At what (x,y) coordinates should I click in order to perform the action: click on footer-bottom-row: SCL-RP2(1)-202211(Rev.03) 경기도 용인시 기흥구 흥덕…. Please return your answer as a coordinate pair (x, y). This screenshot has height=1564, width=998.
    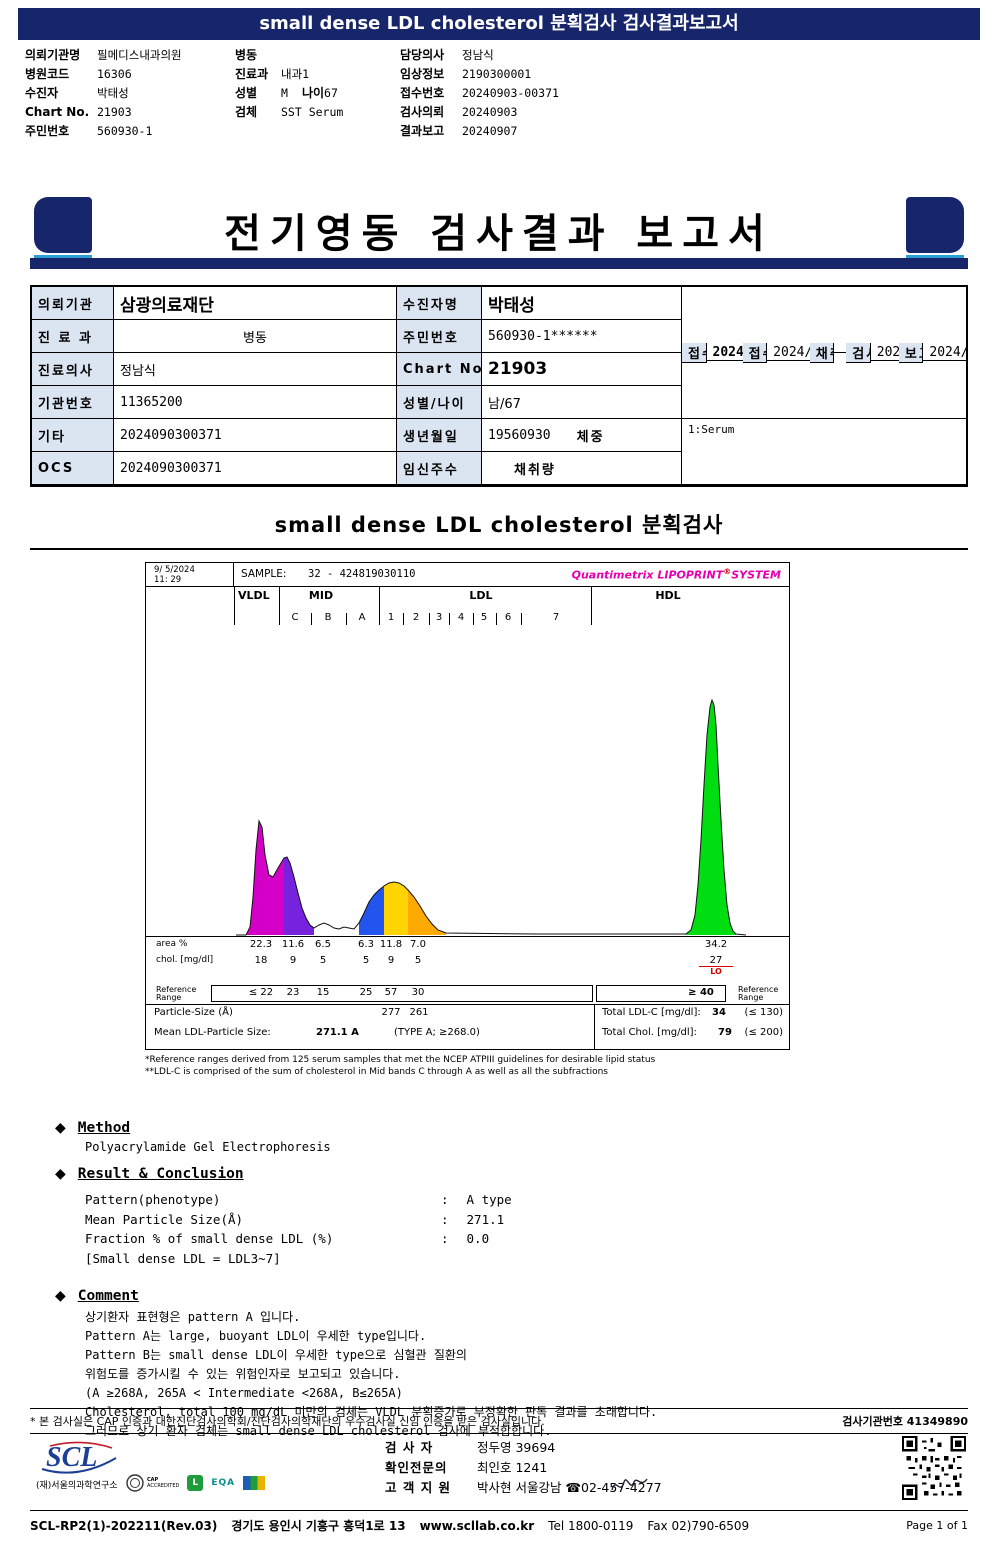
    Looking at the image, I should click on (499, 1522).